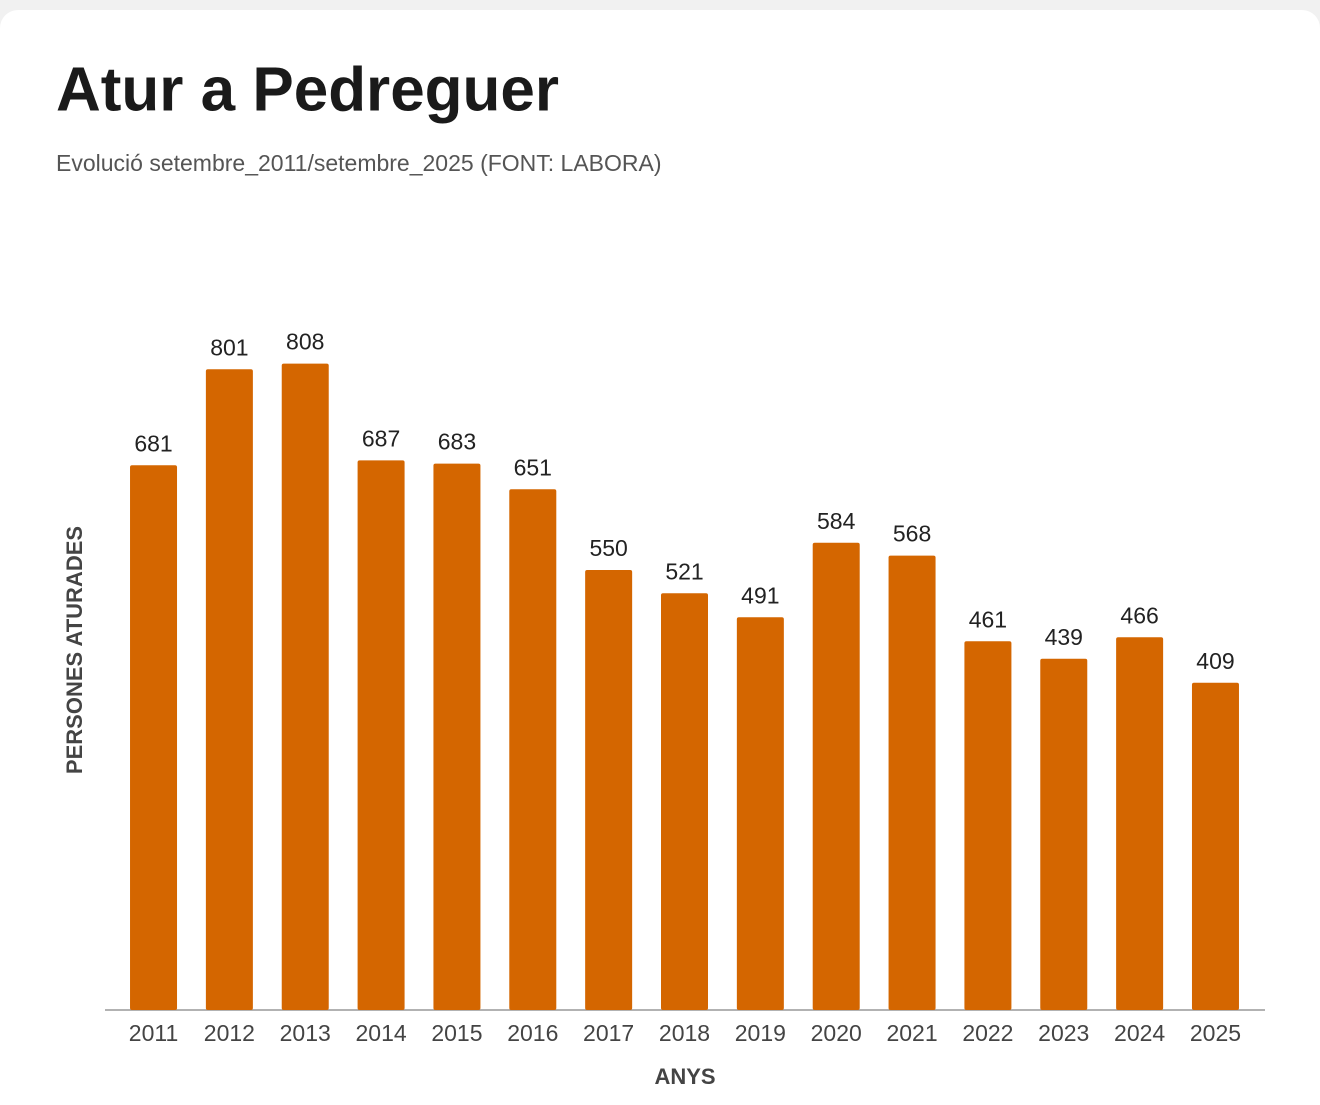 Image resolution: width=1320 pixels, height=1105 pixels. What do you see at coordinates (760, 595) in the screenshot?
I see `value-label: 491` at bounding box center [760, 595].